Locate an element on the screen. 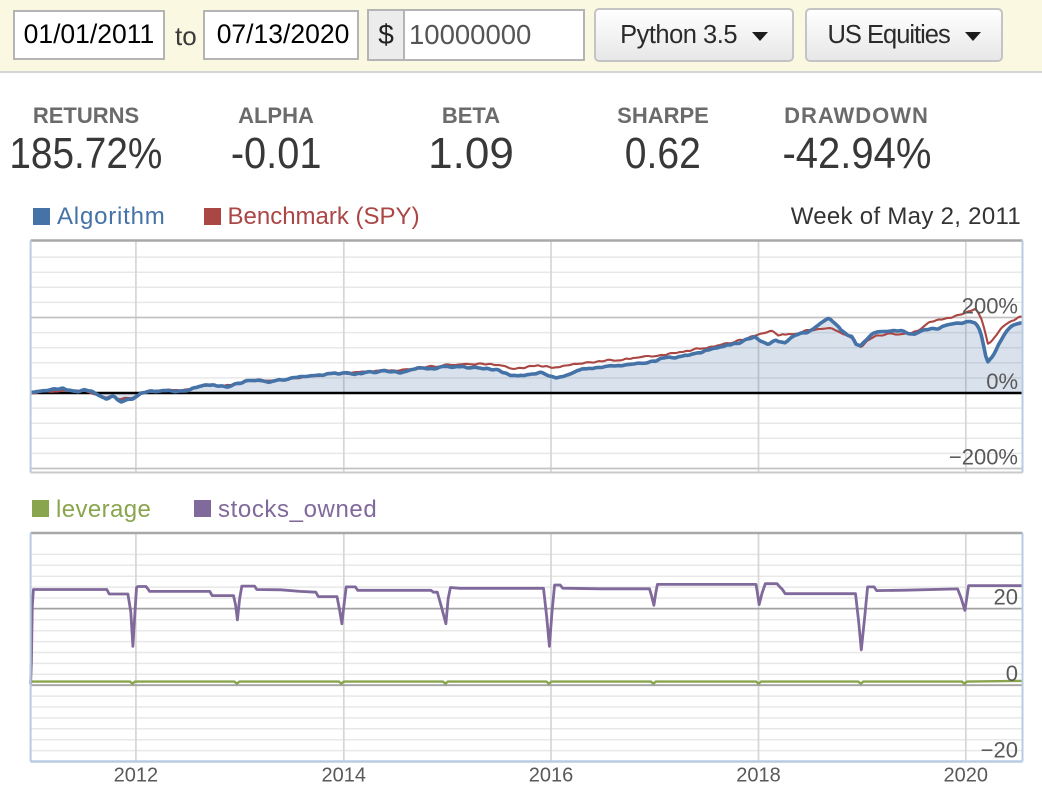 Image resolution: width=1042 pixels, height=792 pixels. svg-text: 2016 is located at coordinates (551, 775).